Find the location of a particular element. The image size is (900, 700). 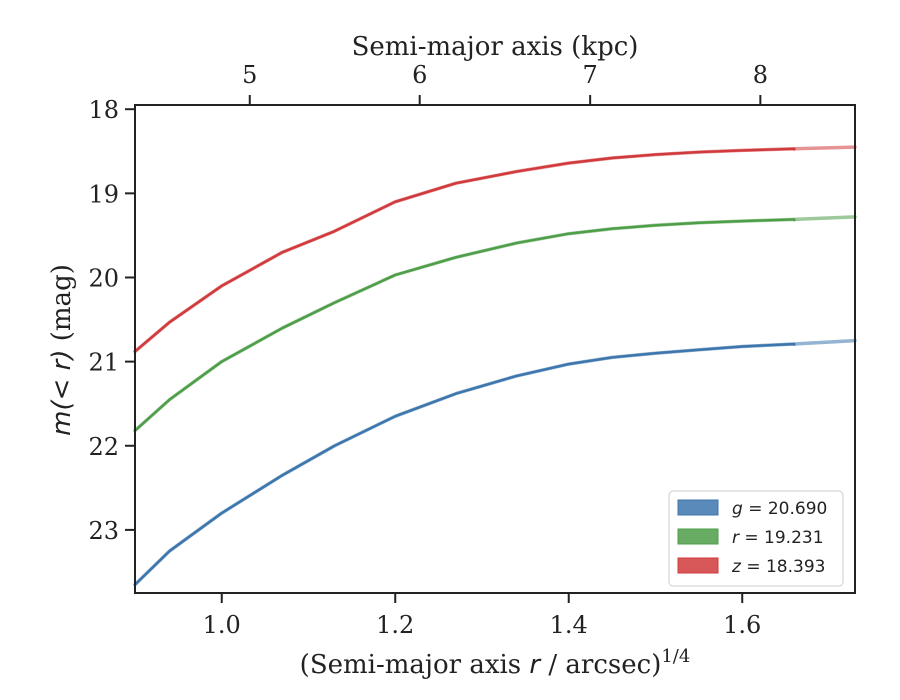

legend-swatch-r is located at coordinates (698, 536).